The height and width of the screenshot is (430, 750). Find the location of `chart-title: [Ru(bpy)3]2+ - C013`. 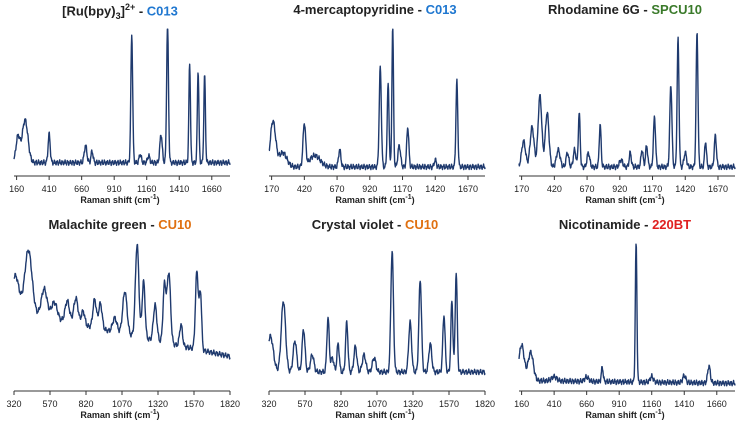

chart-title: [Ru(bpy)3]2+ - C013 is located at coordinates (120, 11).